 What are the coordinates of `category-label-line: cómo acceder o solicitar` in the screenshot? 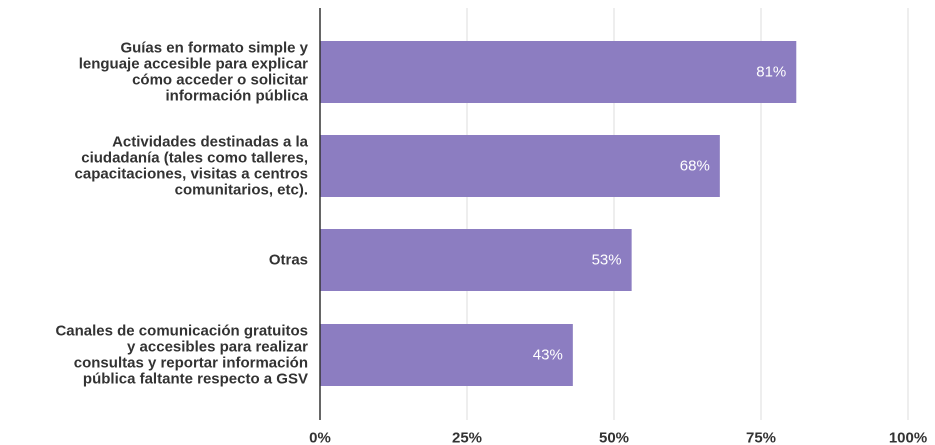 It's located at (220, 80).